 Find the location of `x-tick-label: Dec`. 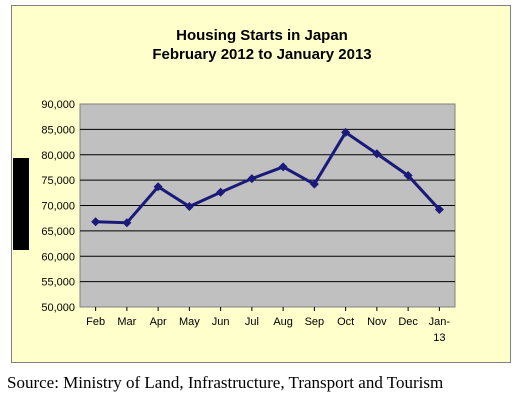

x-tick-label: Dec is located at coordinates (408, 322).